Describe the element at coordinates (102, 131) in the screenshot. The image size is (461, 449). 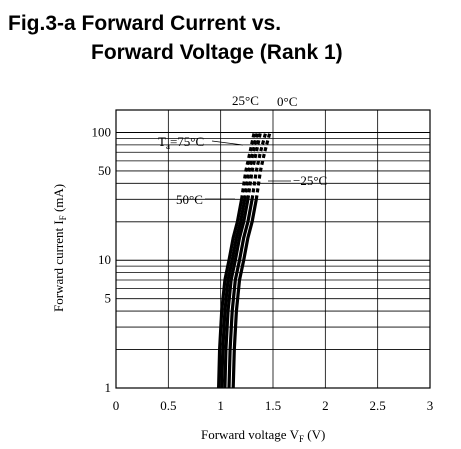
I see `y-tick-label: 100` at that location.